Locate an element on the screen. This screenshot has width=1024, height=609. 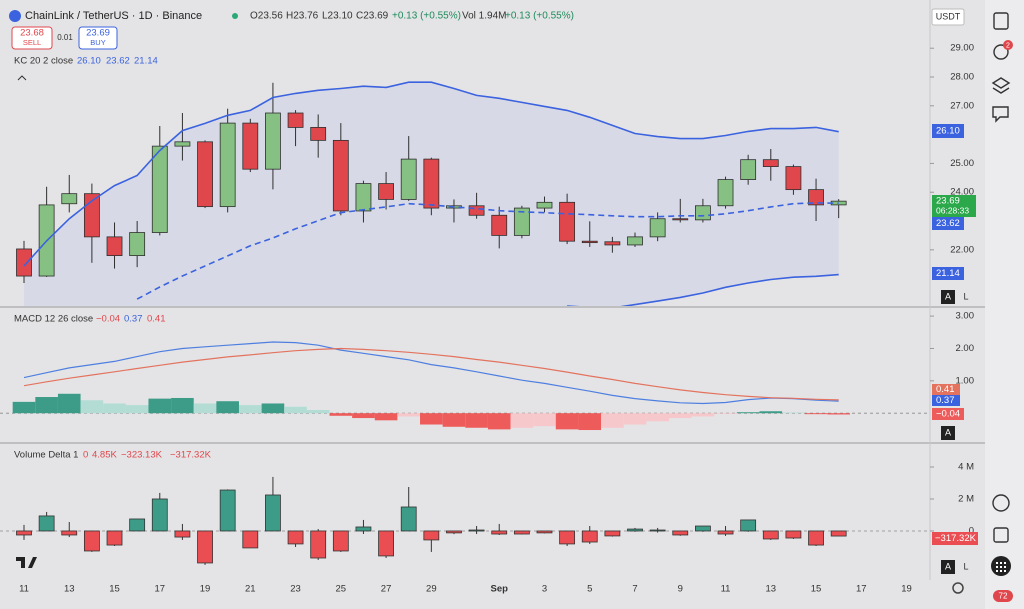
vd-value: 0 is located at coordinates (85, 455).